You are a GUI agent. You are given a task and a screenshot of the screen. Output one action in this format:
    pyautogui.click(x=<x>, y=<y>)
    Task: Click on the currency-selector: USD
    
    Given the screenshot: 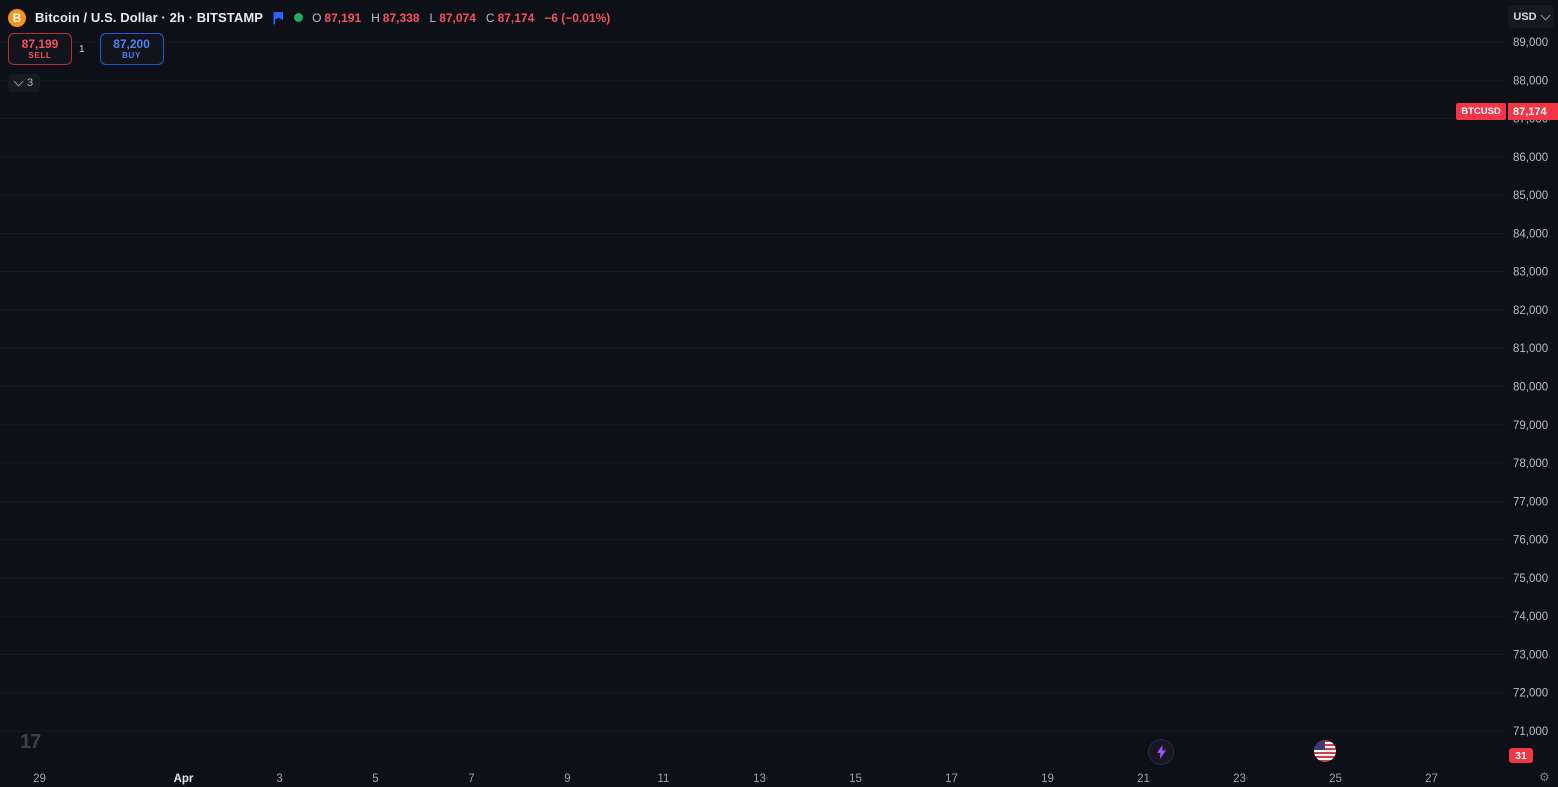 What is the action you would take?
    pyautogui.click(x=1531, y=16)
    